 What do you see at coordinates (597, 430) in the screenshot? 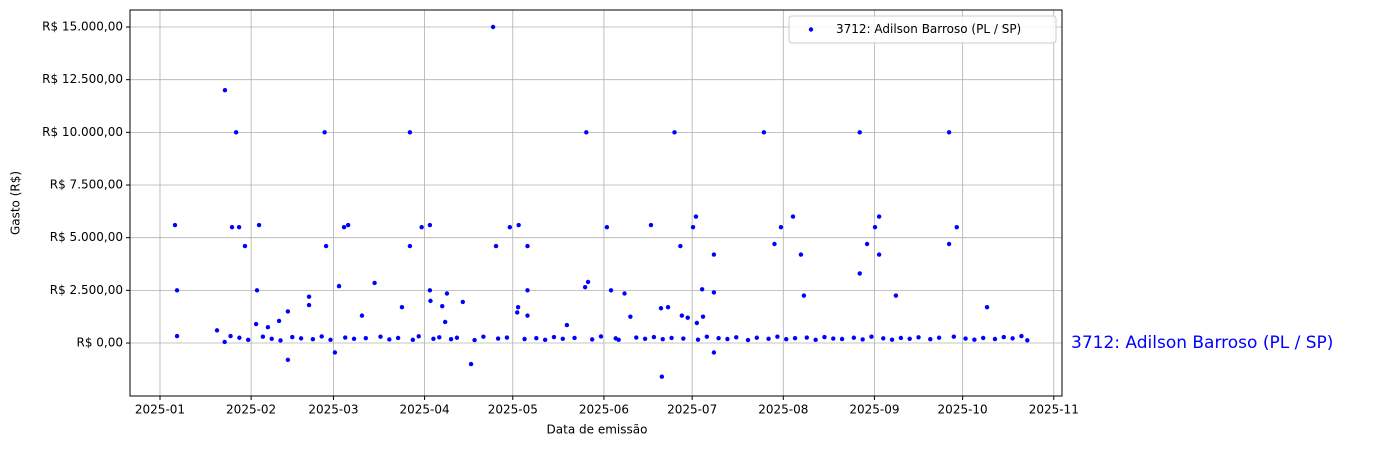
I see `x-axis-label: Data de emissão` at bounding box center [597, 430].